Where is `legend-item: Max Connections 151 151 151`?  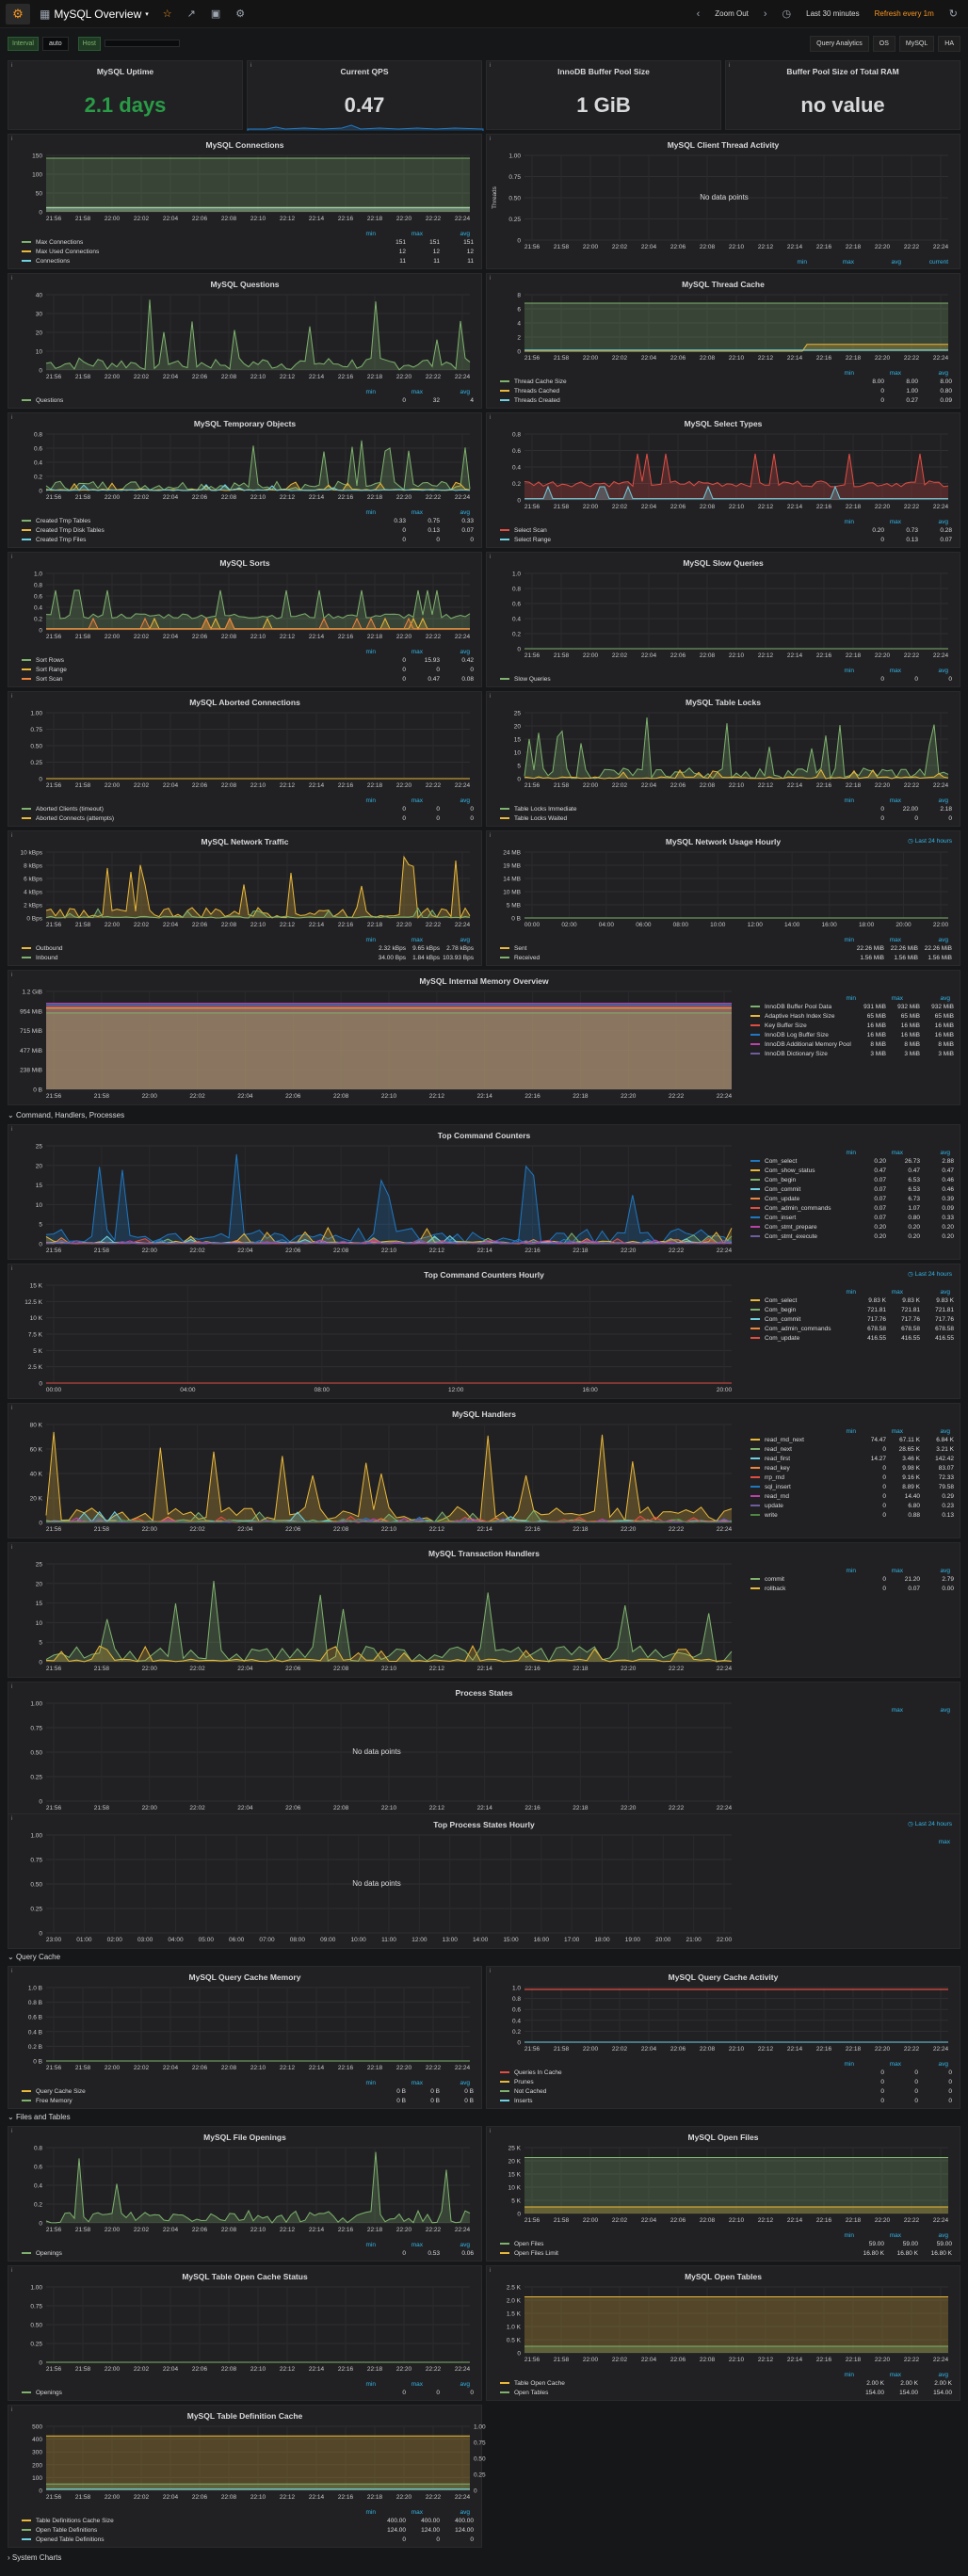 legend-item: Max Connections 151 151 151 is located at coordinates (248, 242).